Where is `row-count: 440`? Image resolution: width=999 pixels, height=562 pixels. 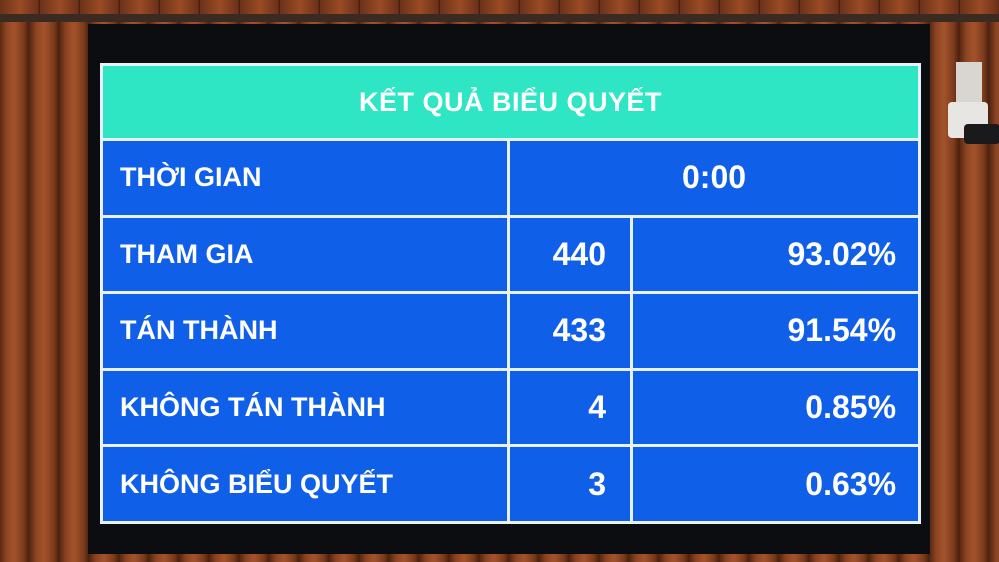
row-count: 440 is located at coordinates (570, 254).